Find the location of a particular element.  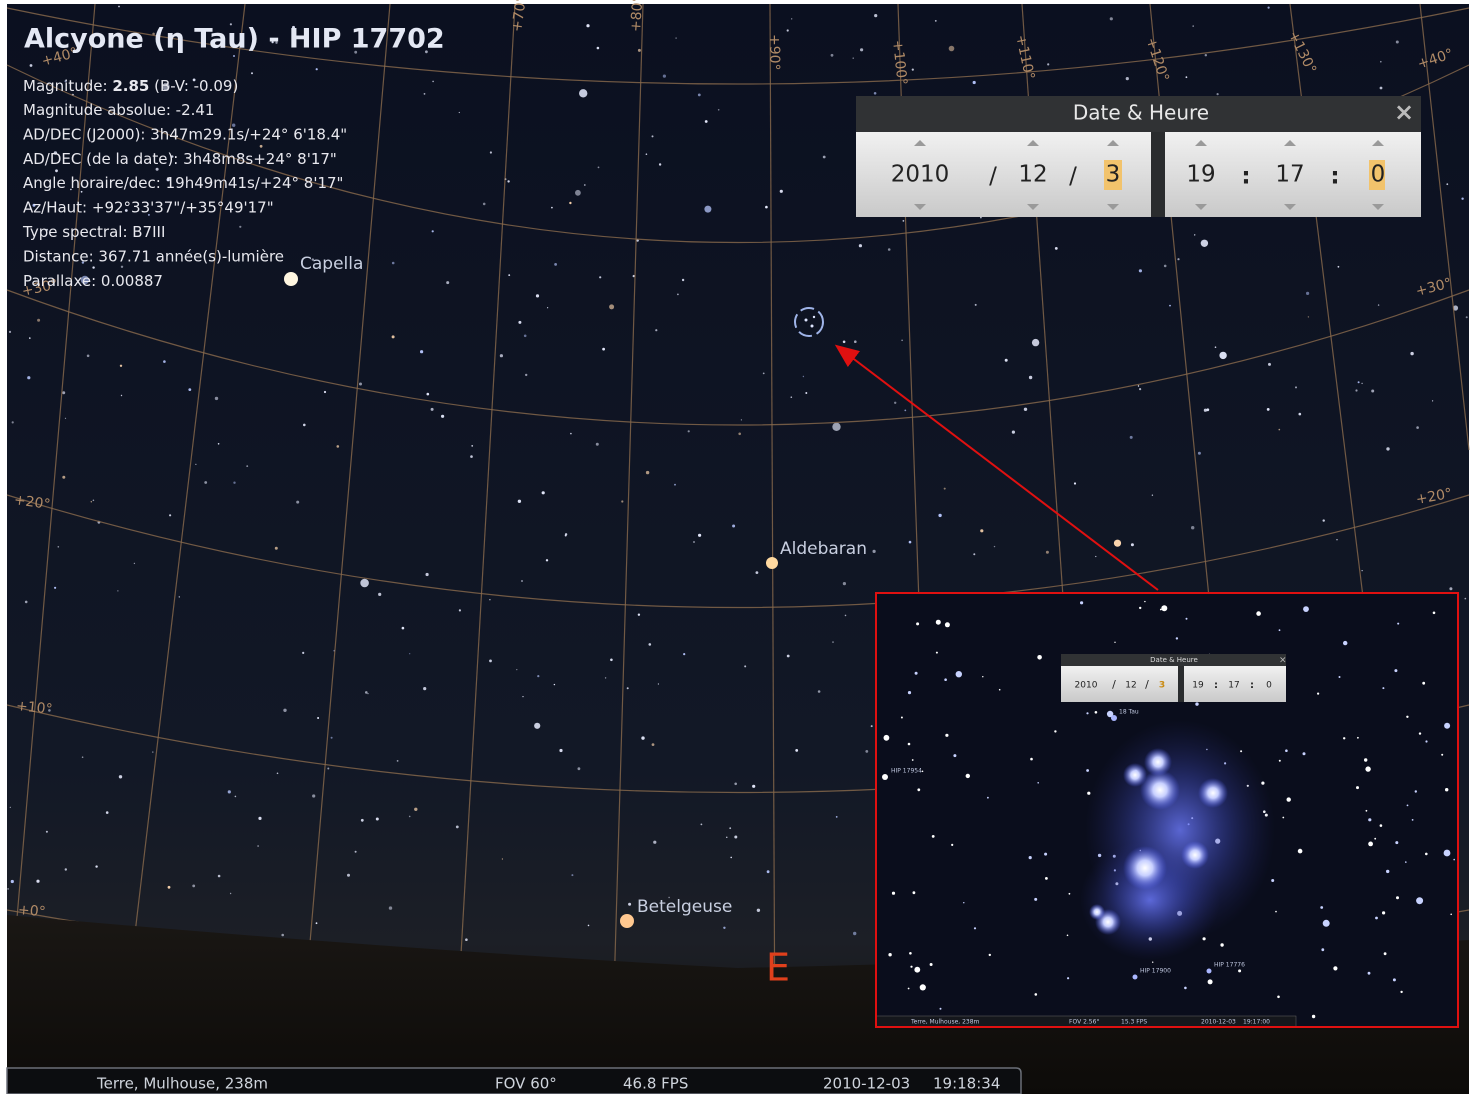

hour-value: 19 is located at coordinates (1200, 175).